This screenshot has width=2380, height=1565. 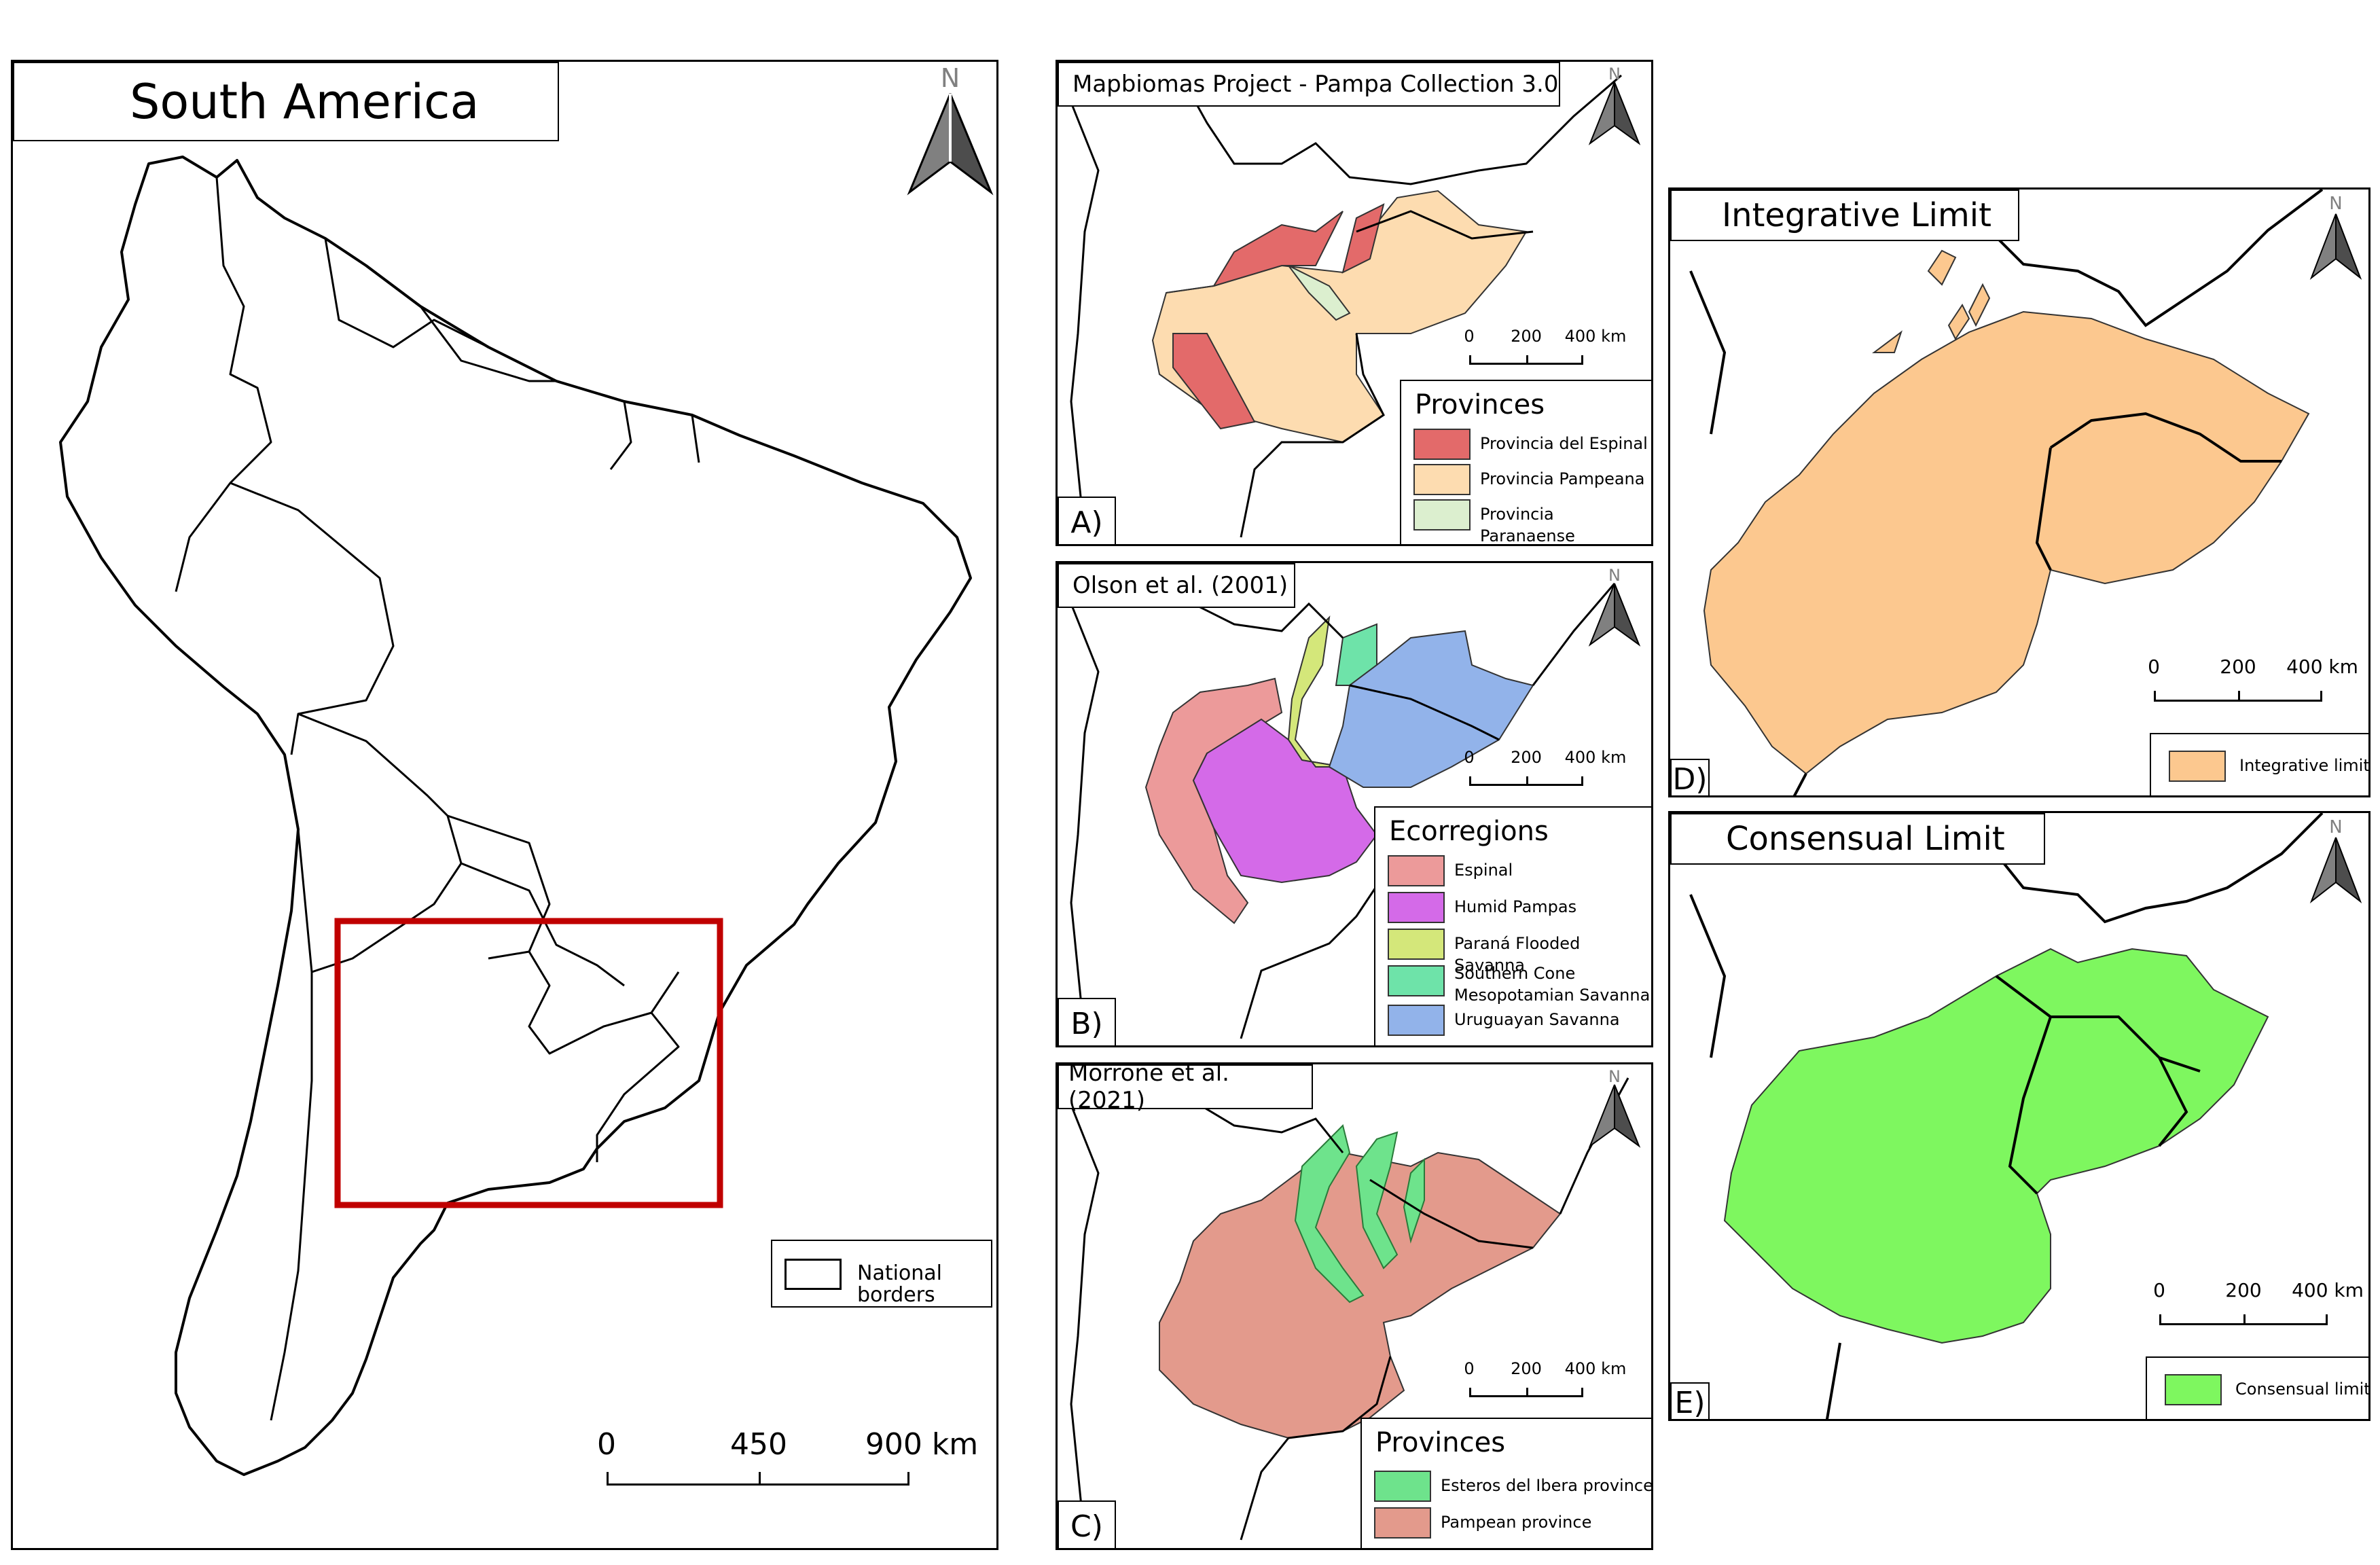 I want to click on panel-b-title-box: Olson et al. (2001), so click(x=1176, y=585).